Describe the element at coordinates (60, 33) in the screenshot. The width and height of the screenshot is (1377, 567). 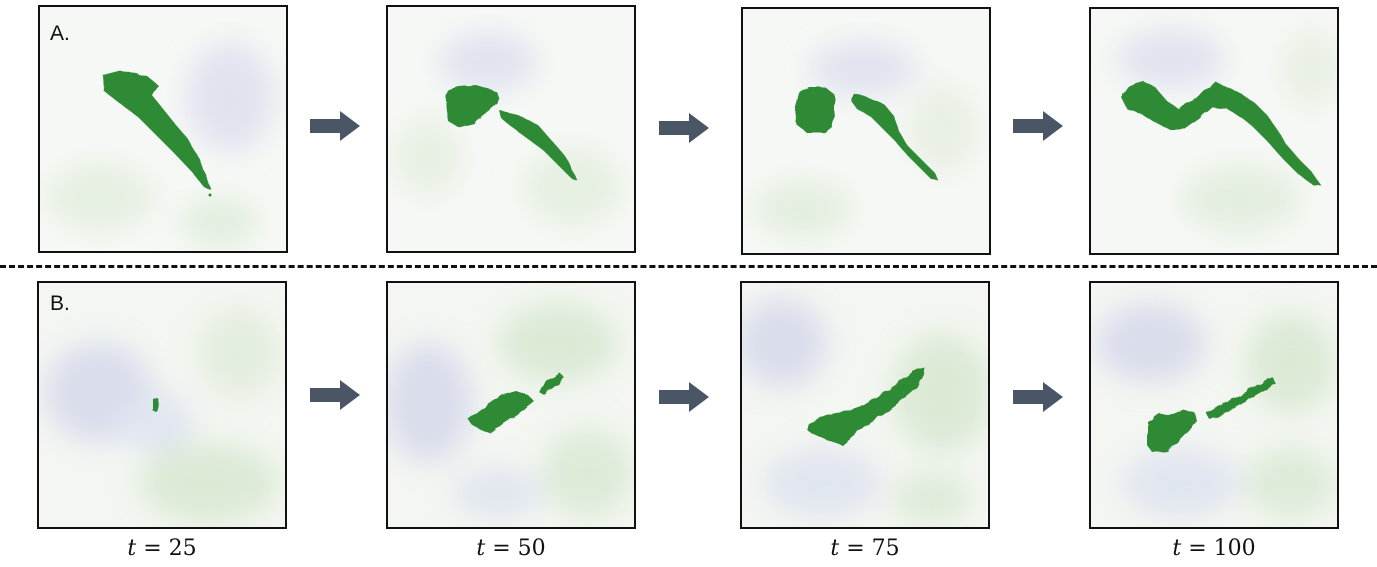
I see `row-a-label: A.` at that location.